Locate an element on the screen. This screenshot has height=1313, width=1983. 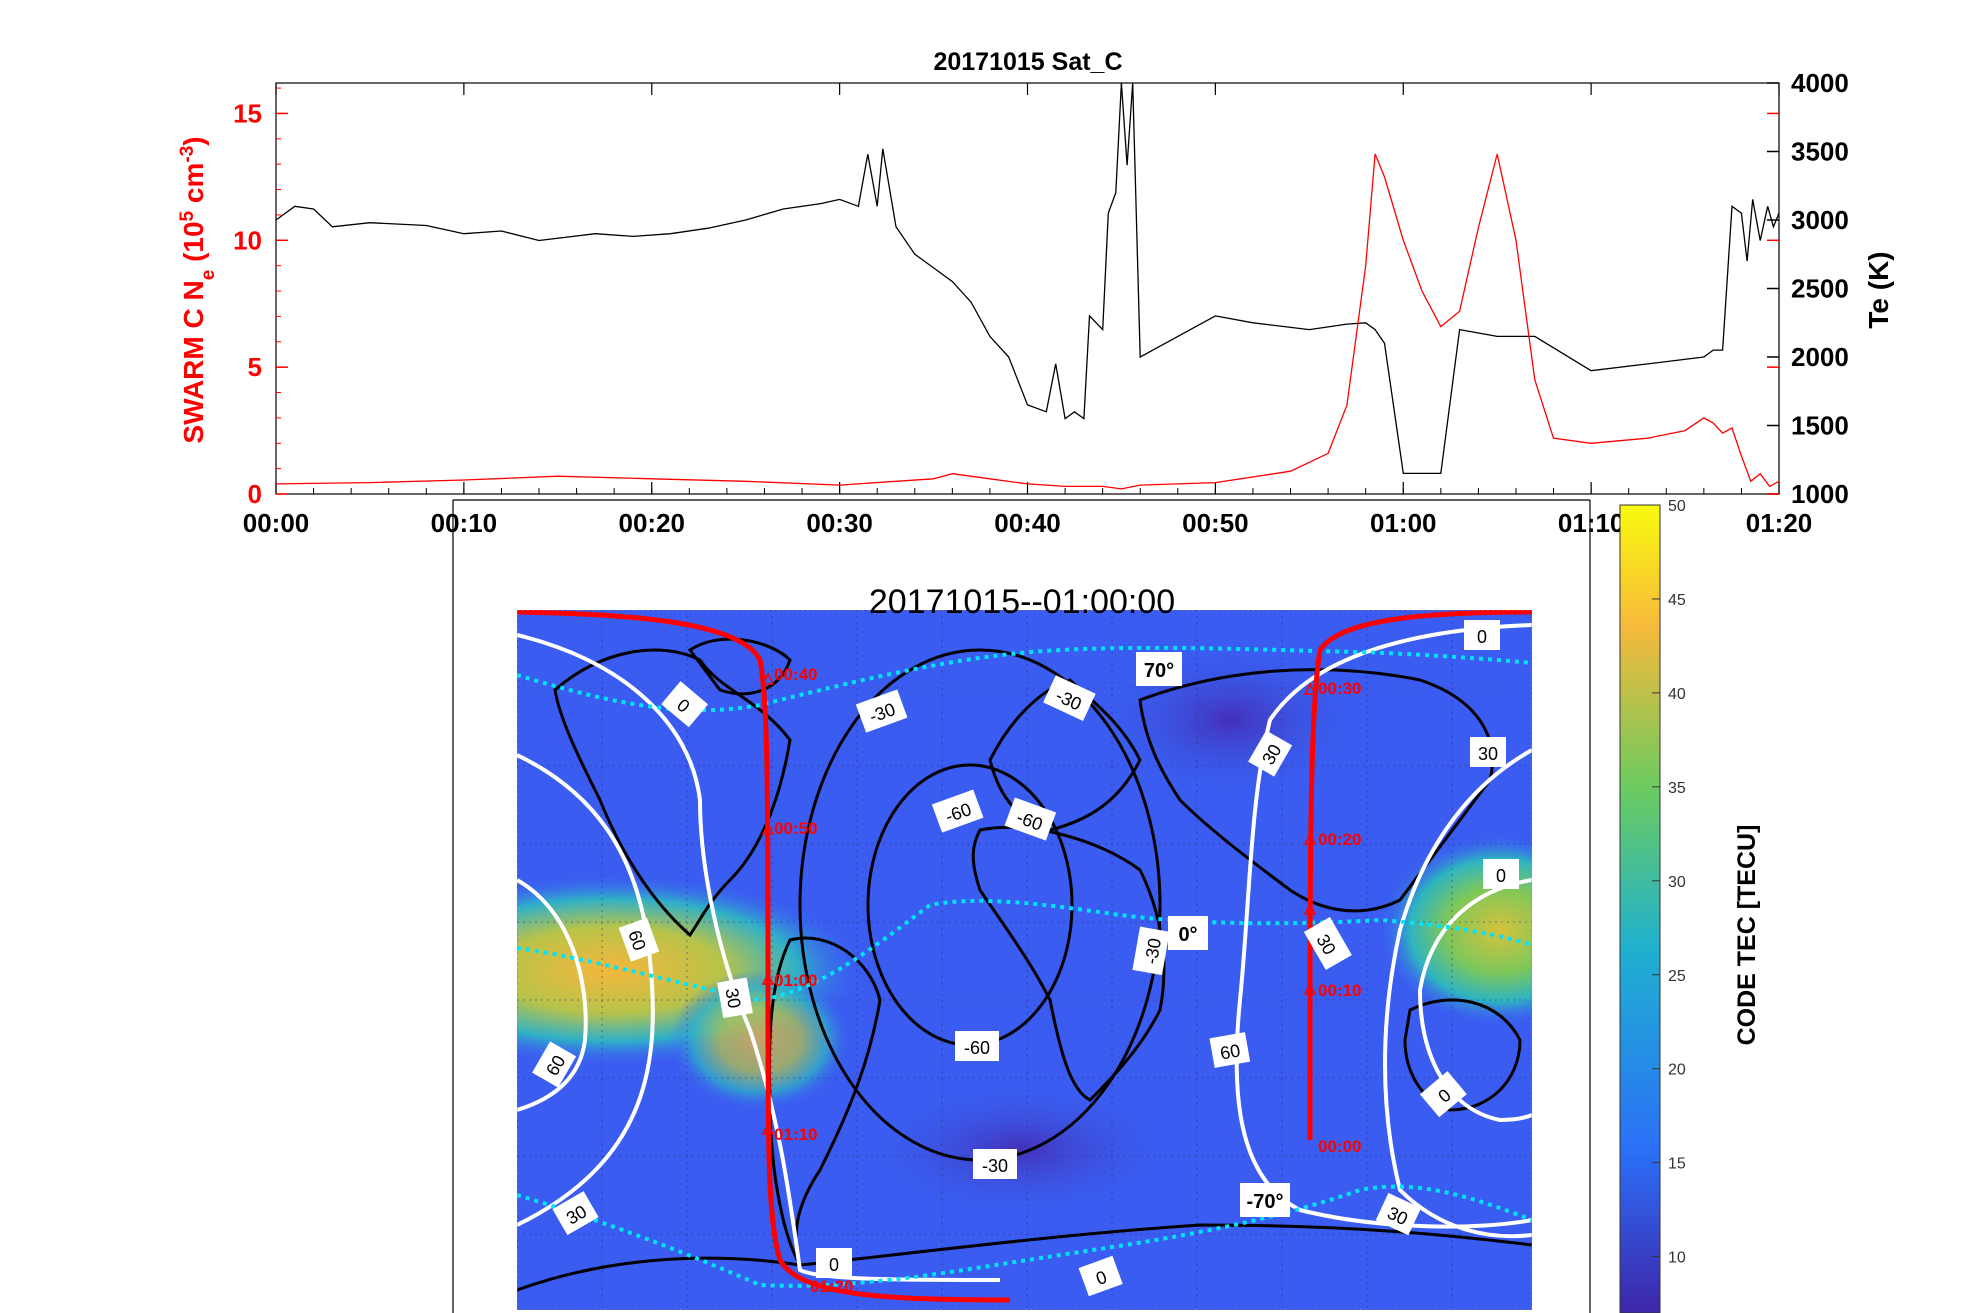
colorbar-tick-label: 25 is located at coordinates (1677, 976).